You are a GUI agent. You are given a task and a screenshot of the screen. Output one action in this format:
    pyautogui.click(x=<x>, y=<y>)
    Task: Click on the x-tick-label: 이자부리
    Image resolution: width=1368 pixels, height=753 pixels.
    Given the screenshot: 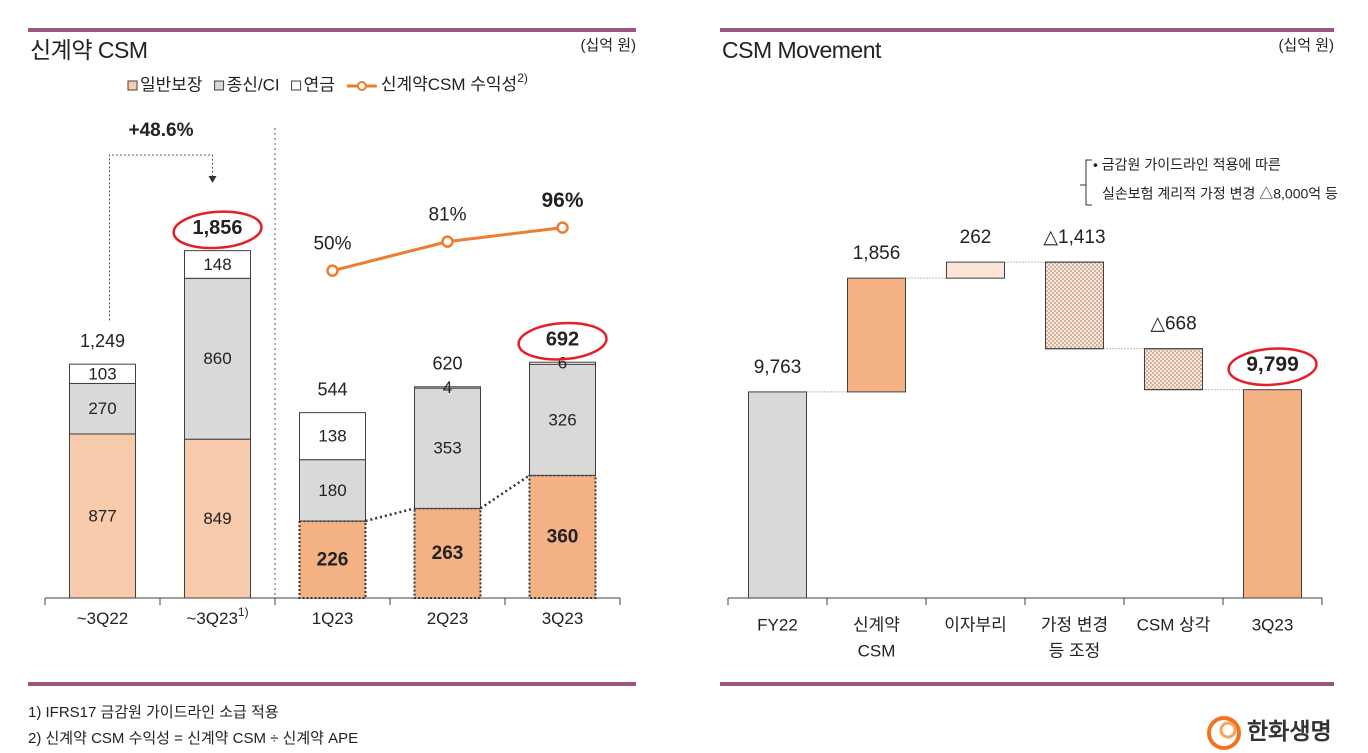 What is the action you would take?
    pyautogui.click(x=975, y=624)
    